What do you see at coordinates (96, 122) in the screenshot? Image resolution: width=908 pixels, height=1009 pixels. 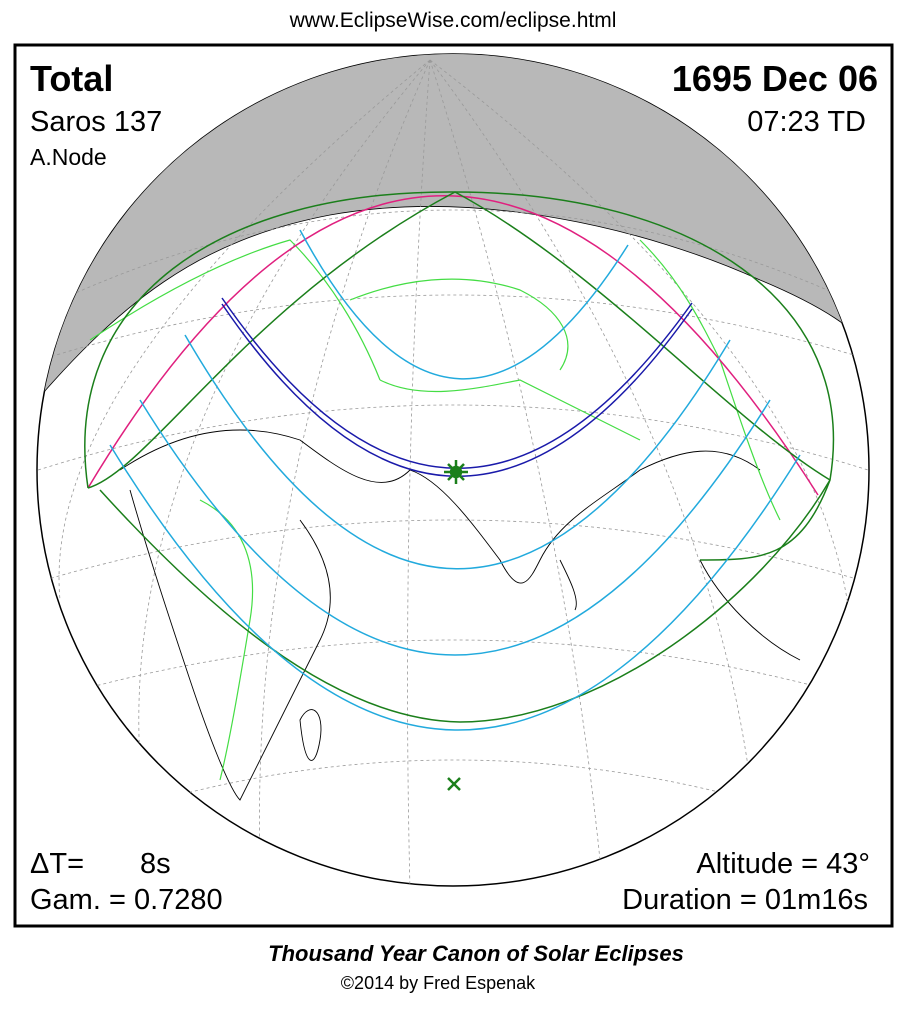 I see `saros: Saros 137` at bounding box center [96, 122].